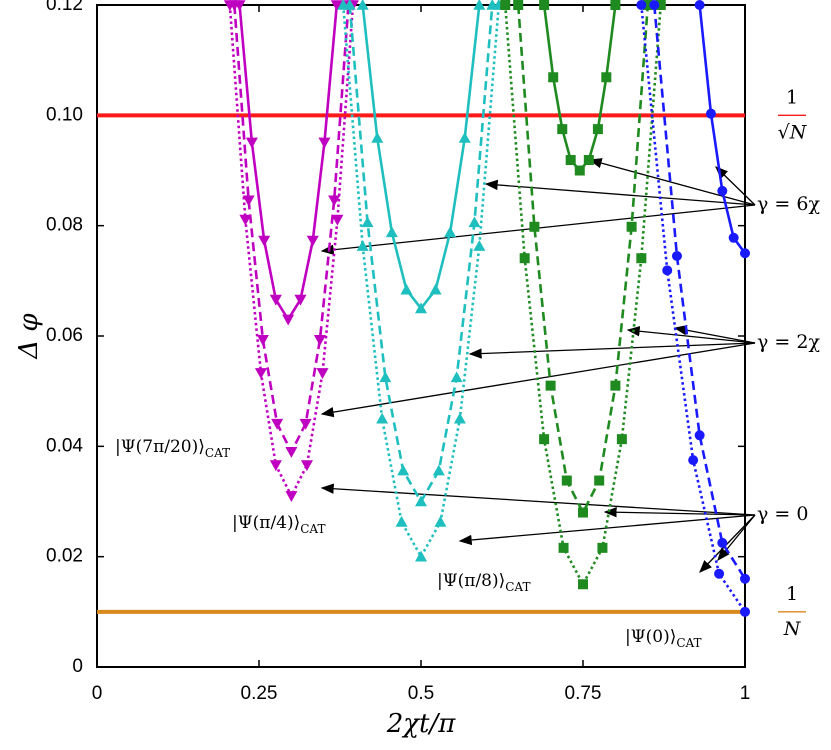 The width and height of the screenshot is (831, 750). Describe the element at coordinates (650, 637) in the screenshot. I see `state-label-text: |Ψ(0)⟩` at that location.